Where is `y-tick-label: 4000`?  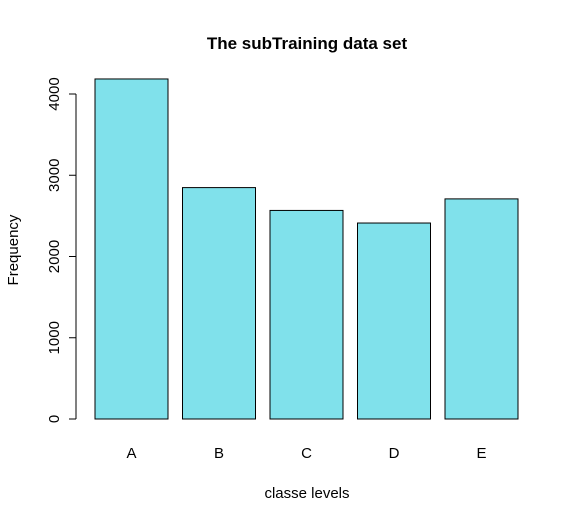 y-tick-label: 4000 is located at coordinates (54, 93).